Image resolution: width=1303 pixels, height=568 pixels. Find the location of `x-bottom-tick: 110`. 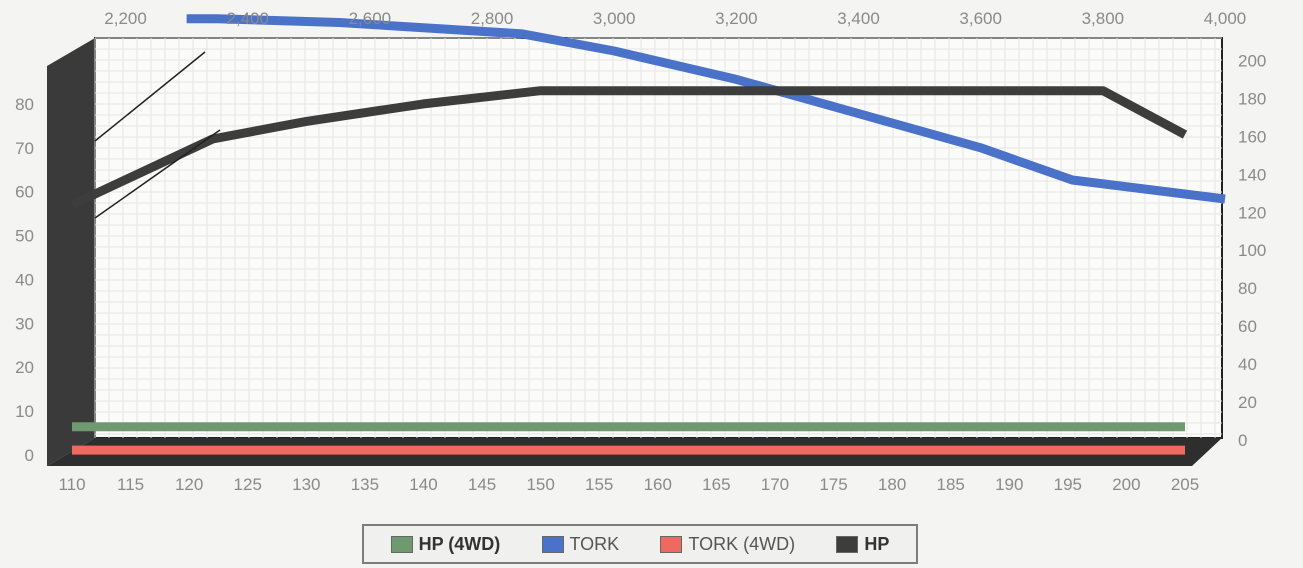

x-bottom-tick: 110 is located at coordinates (71, 484).